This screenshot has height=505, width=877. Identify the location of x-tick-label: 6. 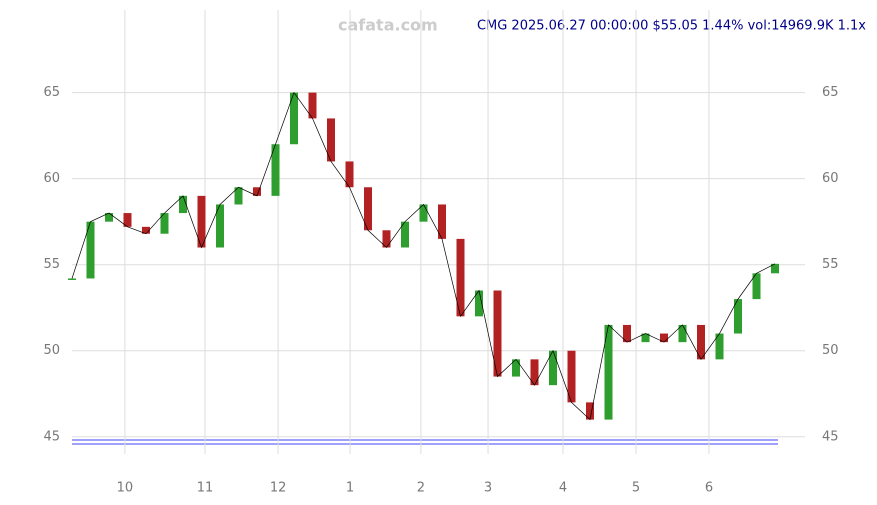
(709, 488).